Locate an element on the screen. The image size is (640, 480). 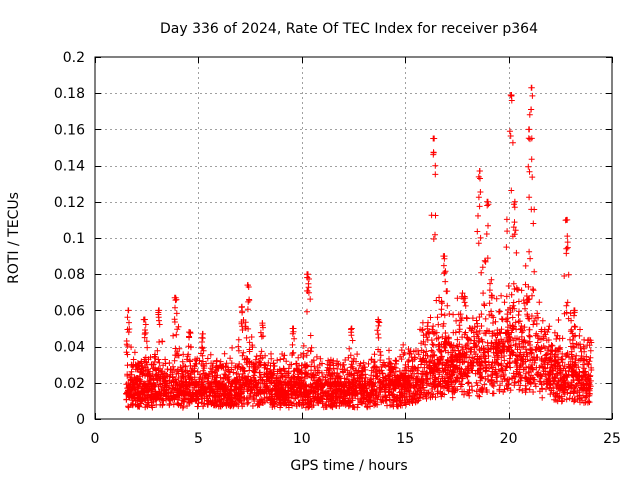
y-tick-label: 0.14 is located at coordinates (69, 167).